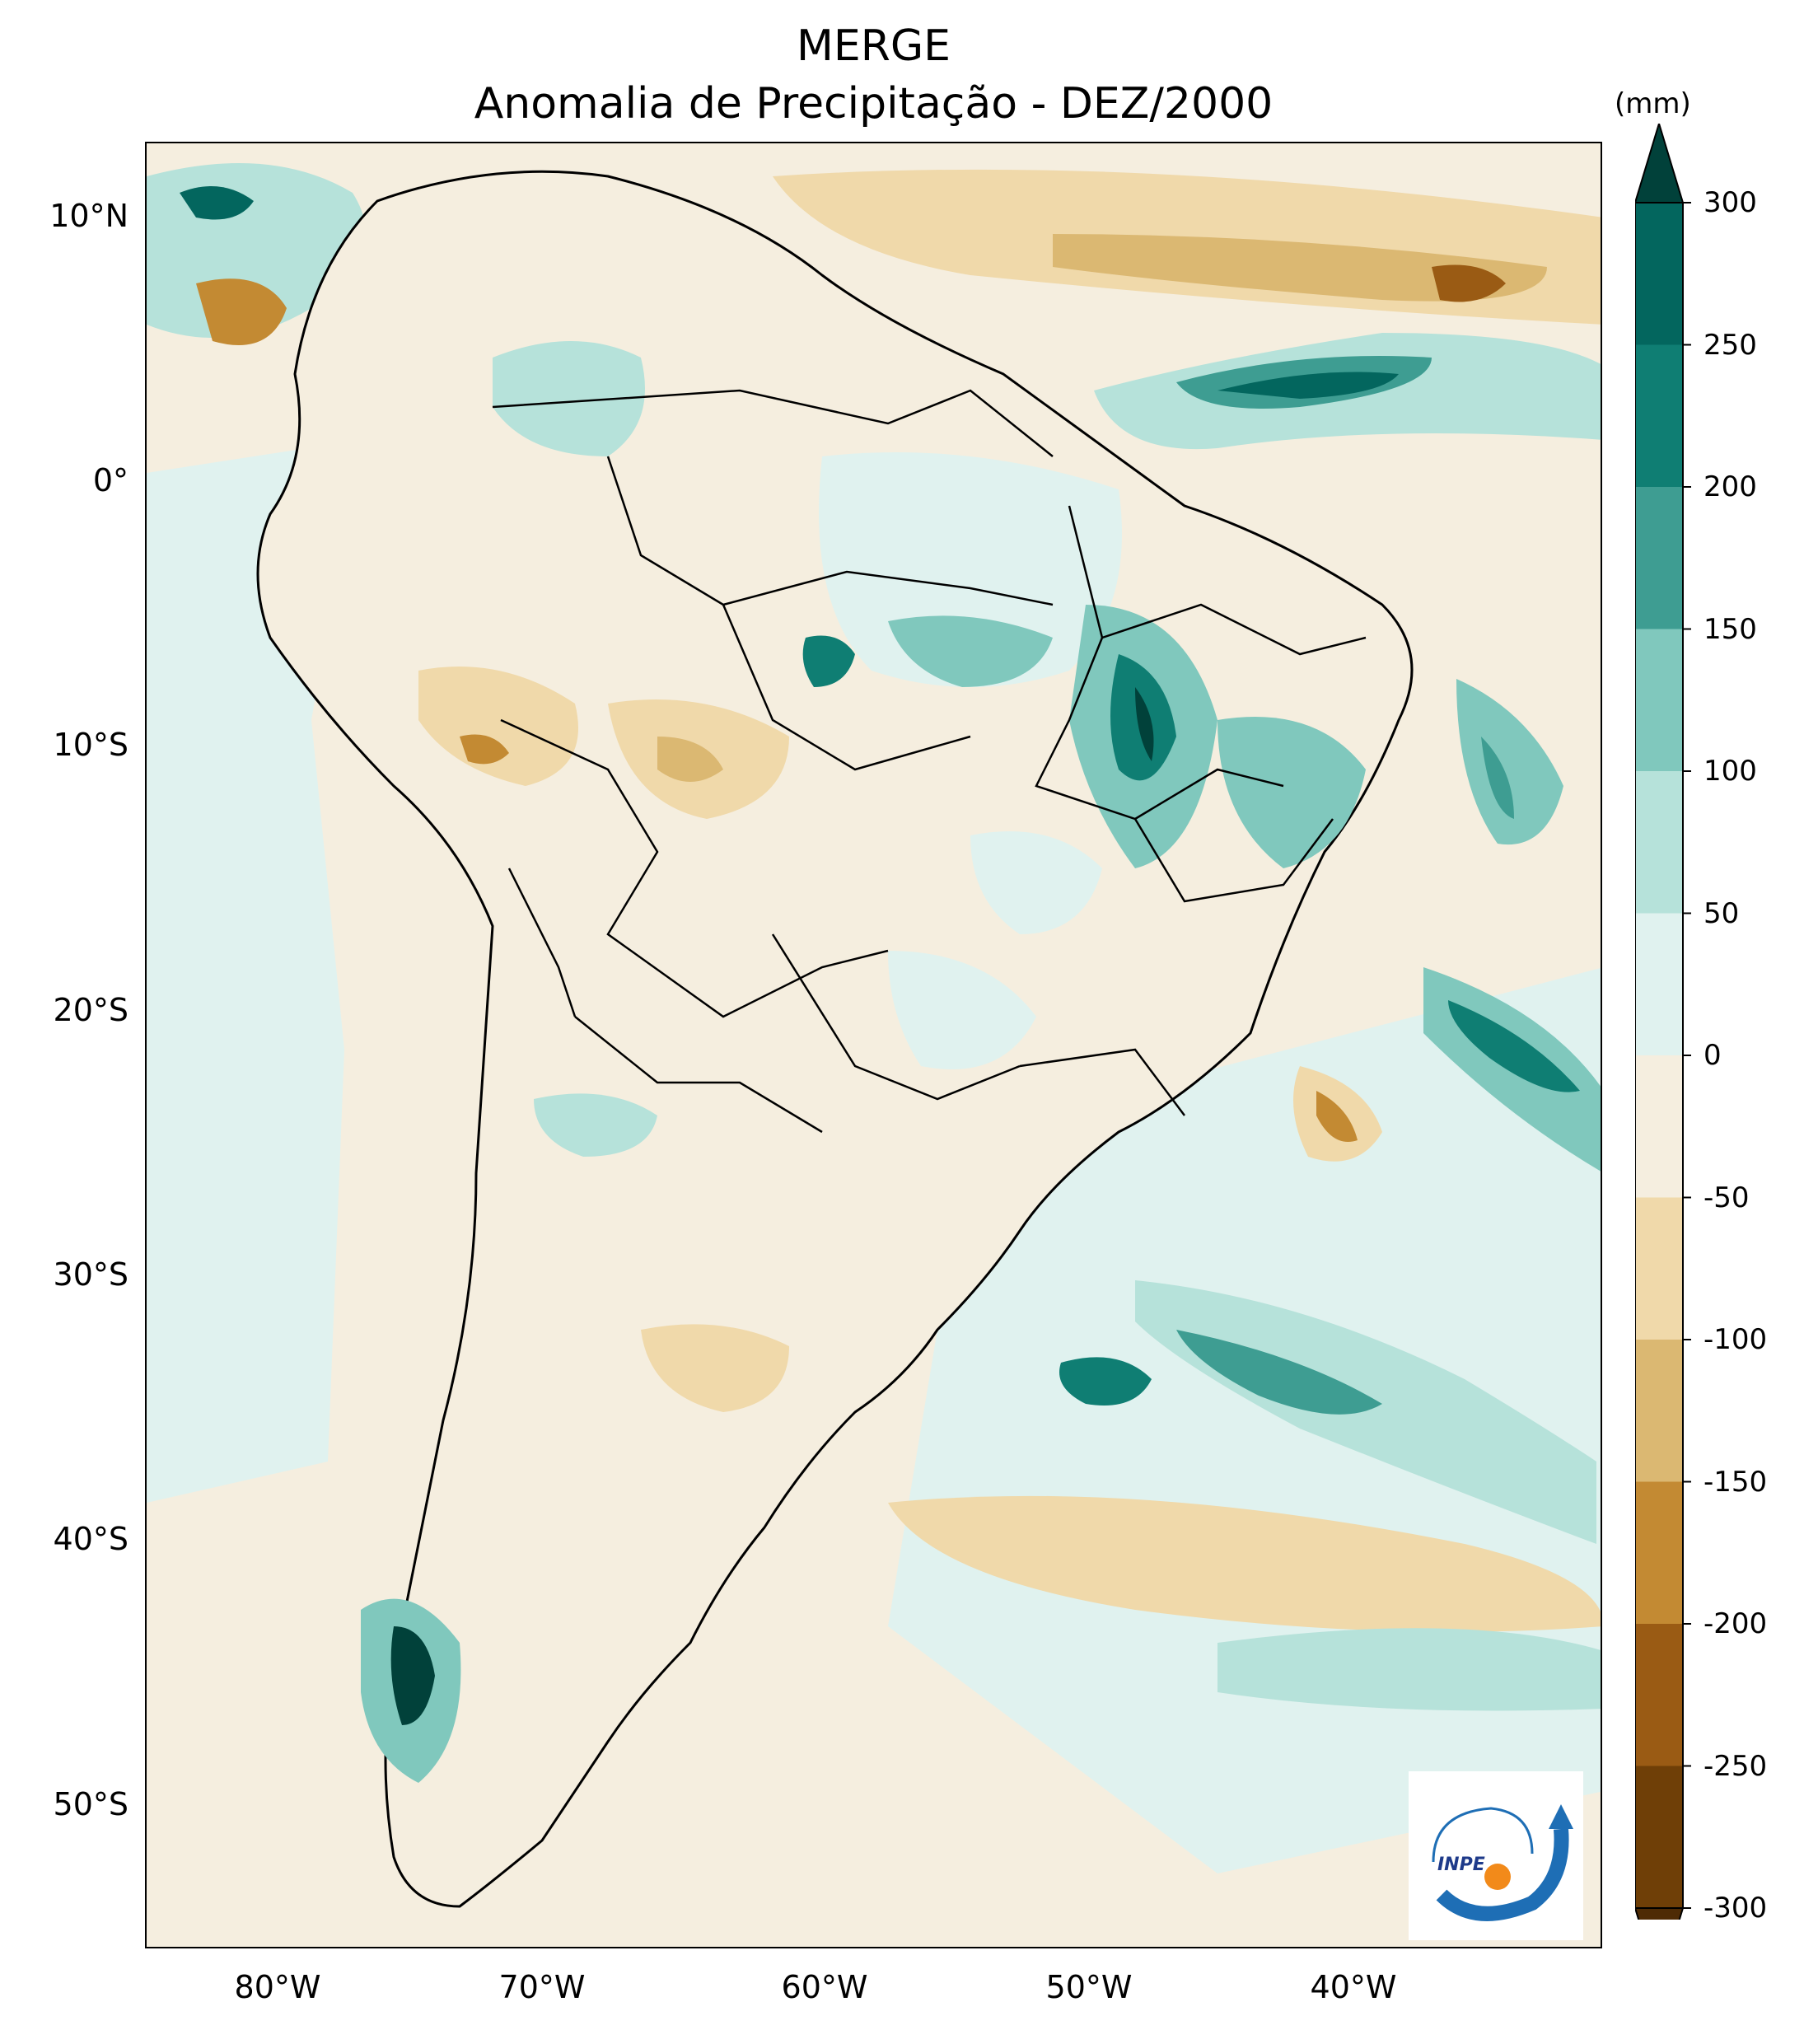 The height and width of the screenshot is (2044, 1804). What do you see at coordinates (1730, 629) in the screenshot?
I see `colorbar-tick-label: 150` at bounding box center [1730, 629].